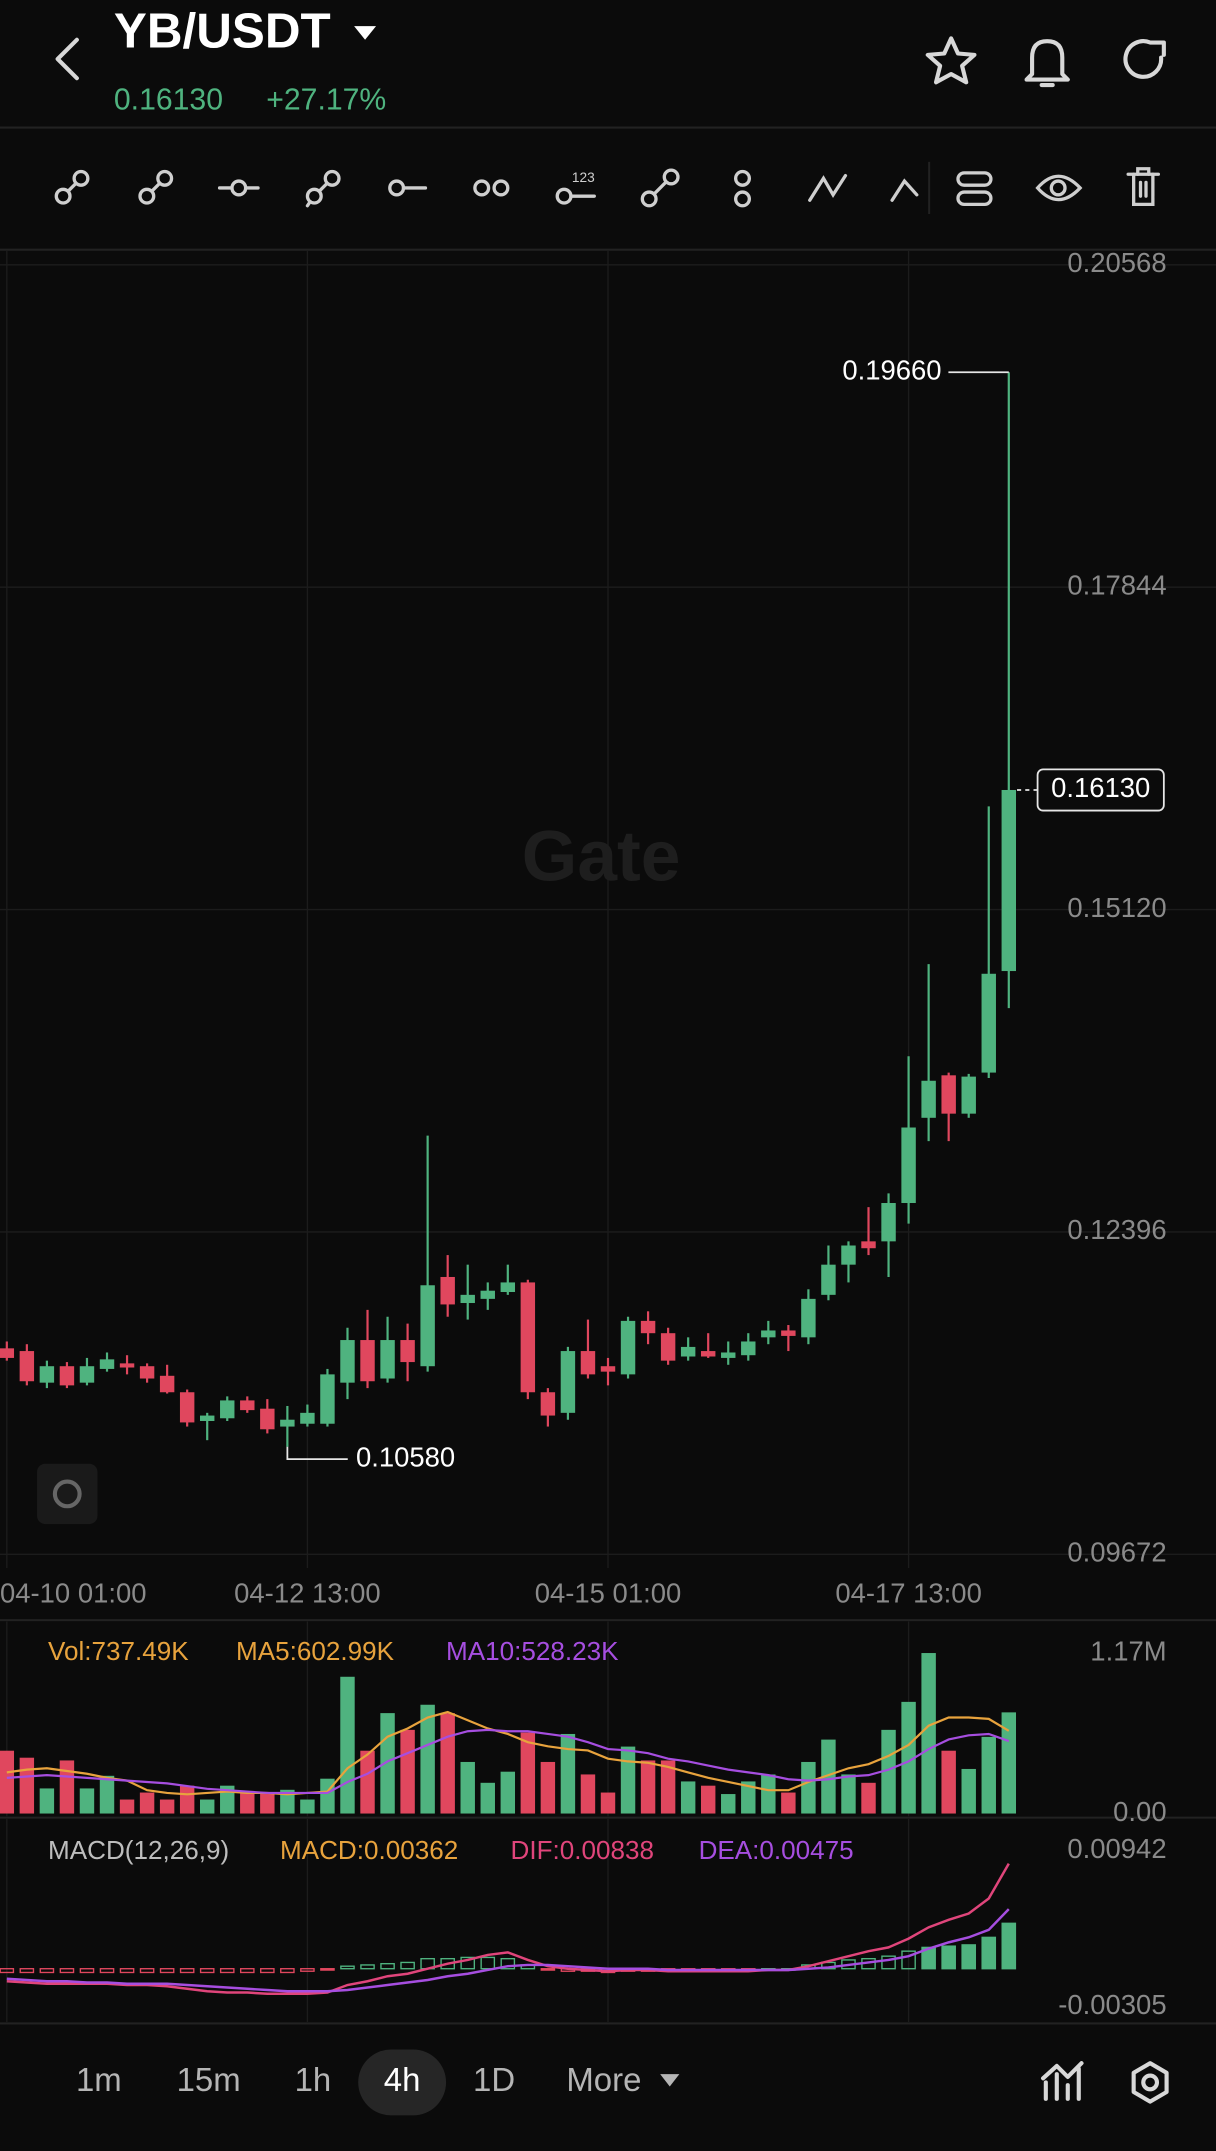 The image size is (1216, 2151). I want to click on pair-dropdown, so click(365, 33).